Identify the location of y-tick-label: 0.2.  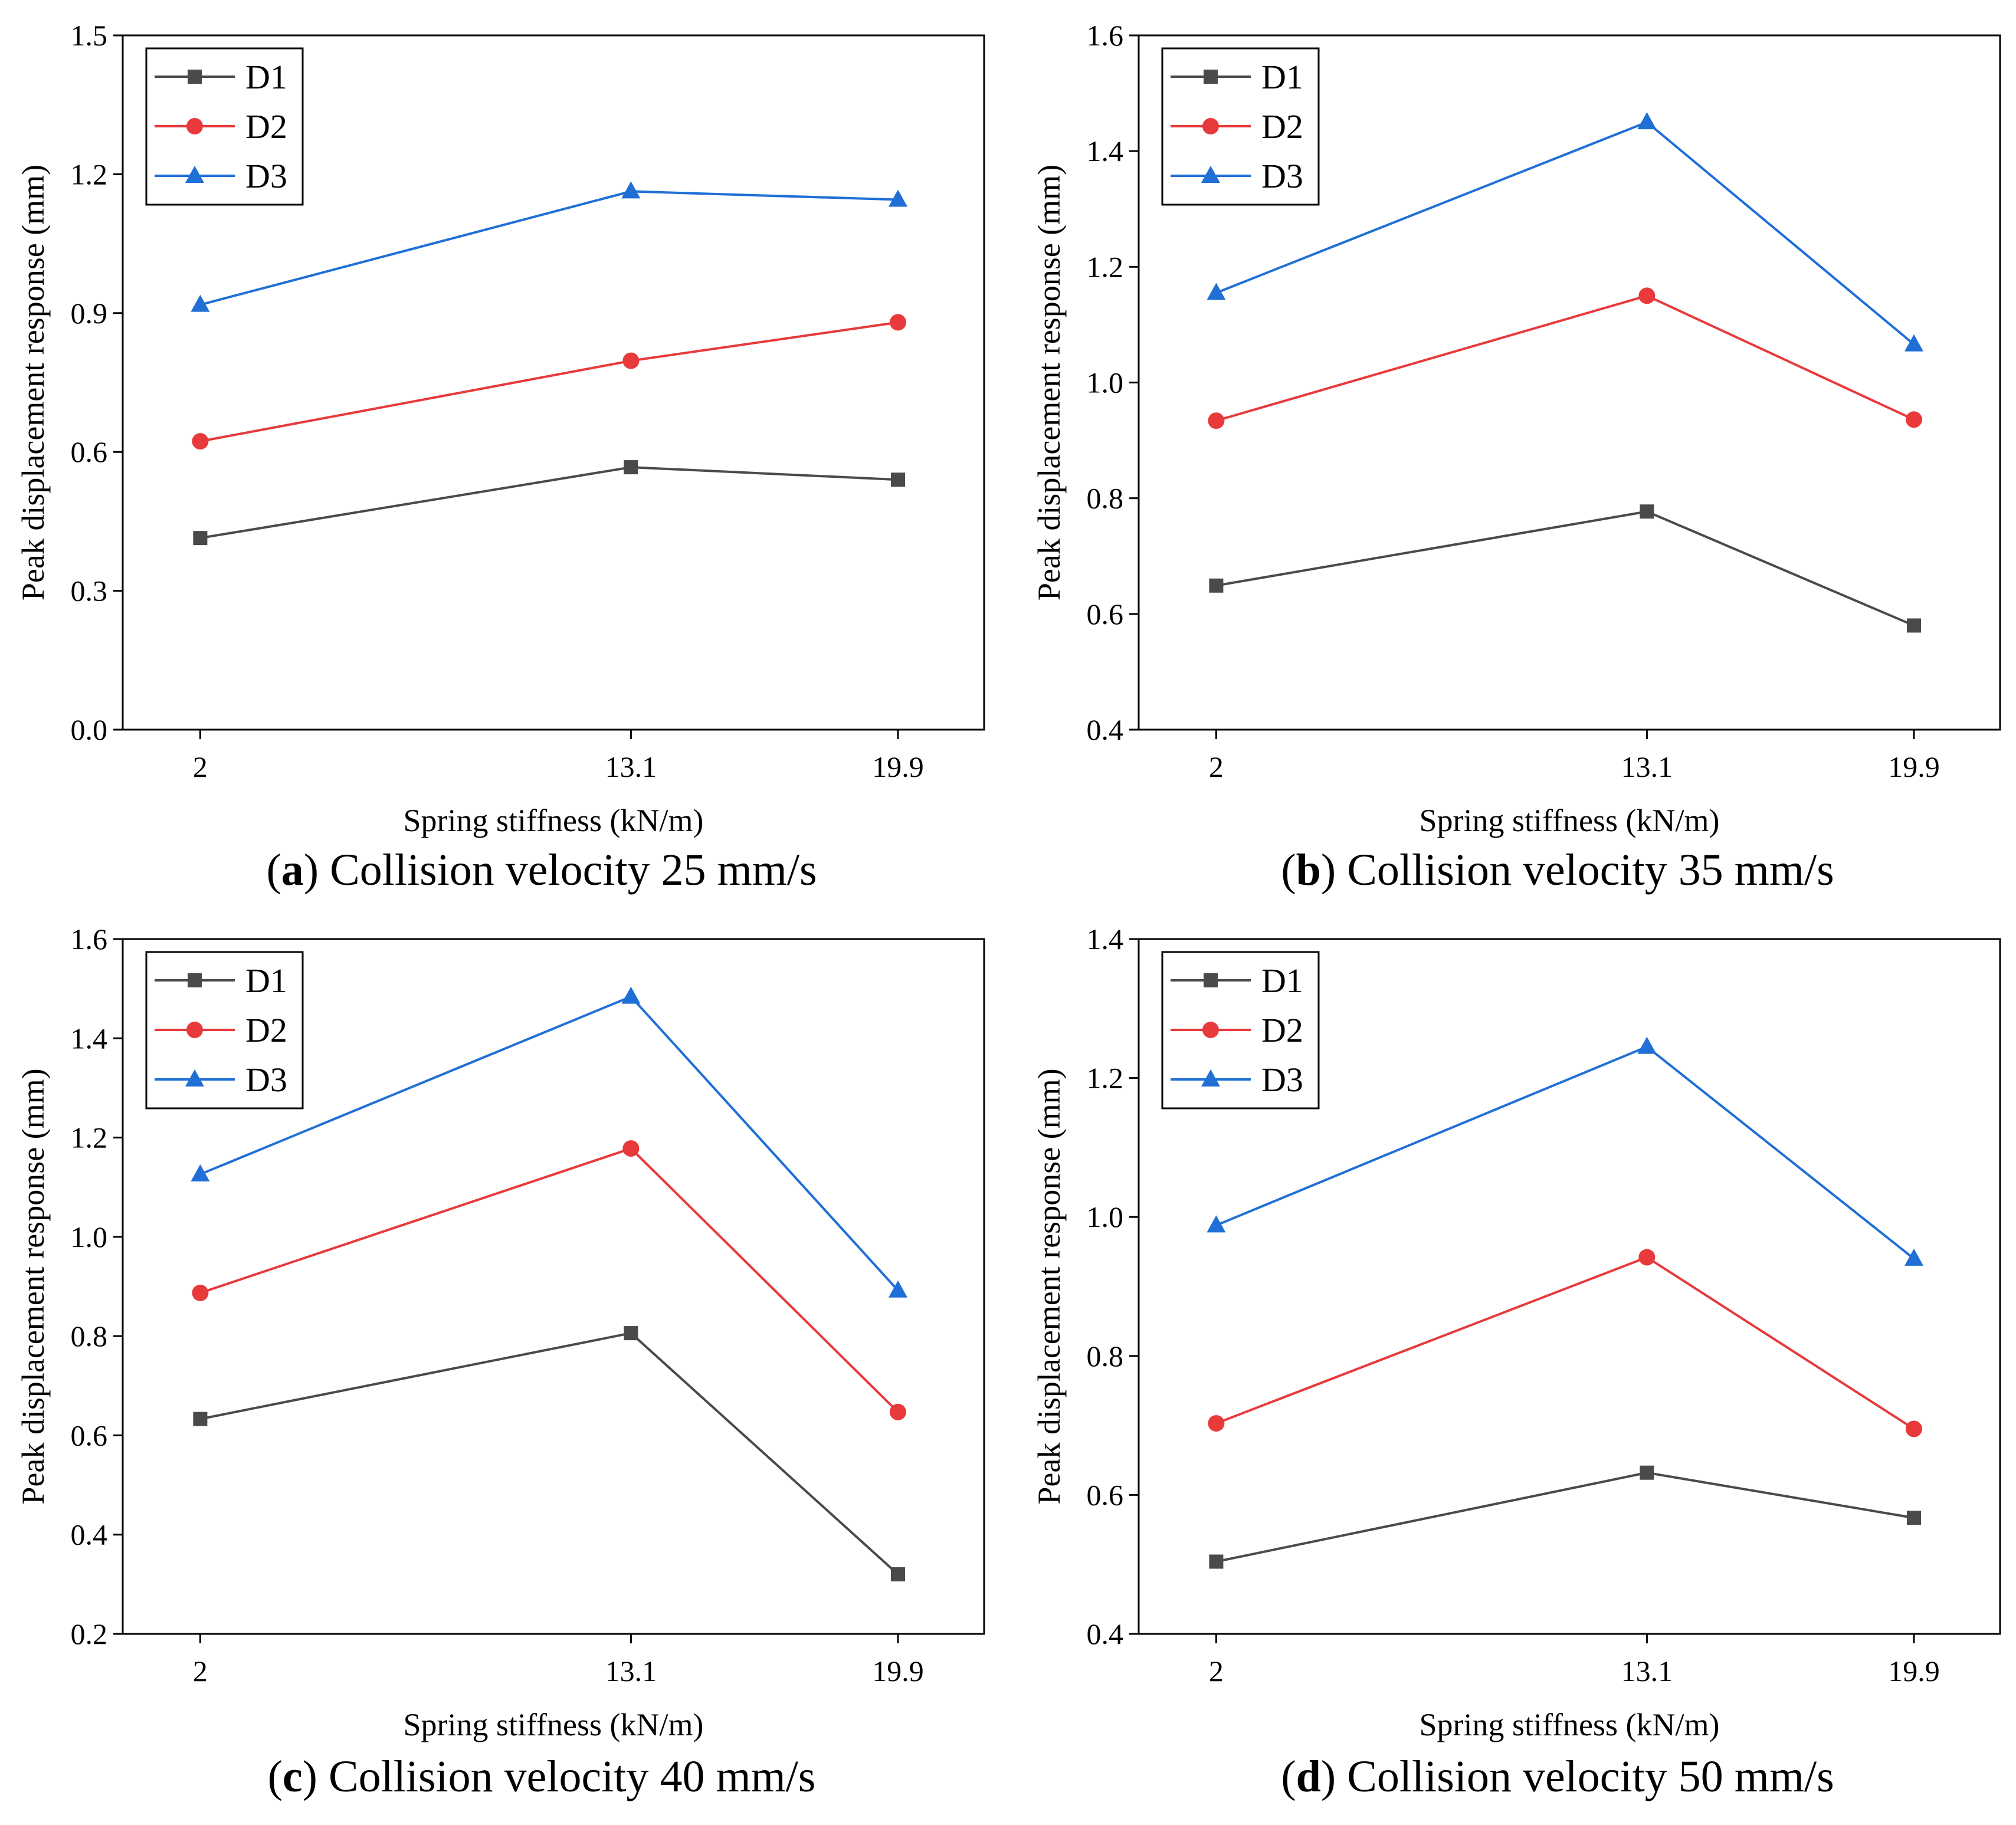
(89, 1633).